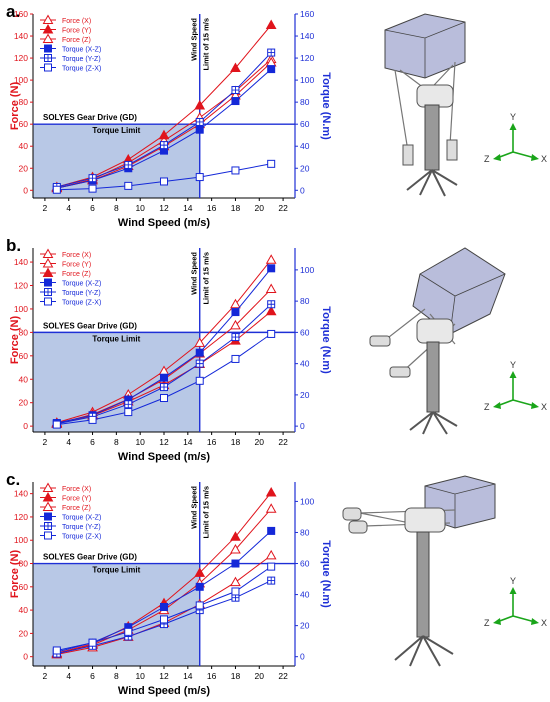  Describe the element at coordinates (81, 303) in the screenshot. I see `legend-label: Torque (Z-X)` at that location.